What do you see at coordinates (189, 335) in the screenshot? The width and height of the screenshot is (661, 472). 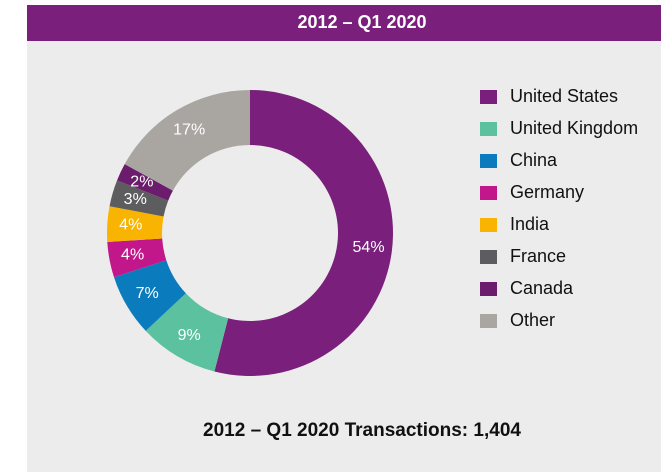 I see `slice-label: 9%` at bounding box center [189, 335].